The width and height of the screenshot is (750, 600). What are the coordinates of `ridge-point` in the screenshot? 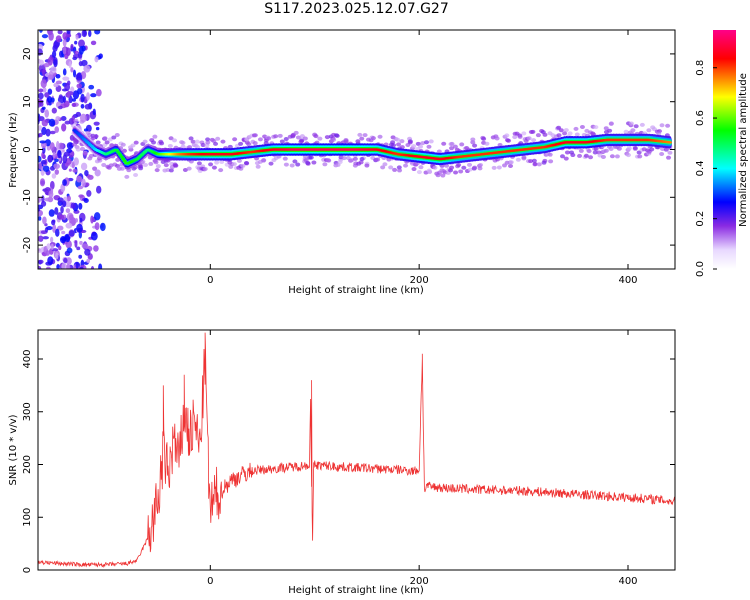 It's located at (124, 161).